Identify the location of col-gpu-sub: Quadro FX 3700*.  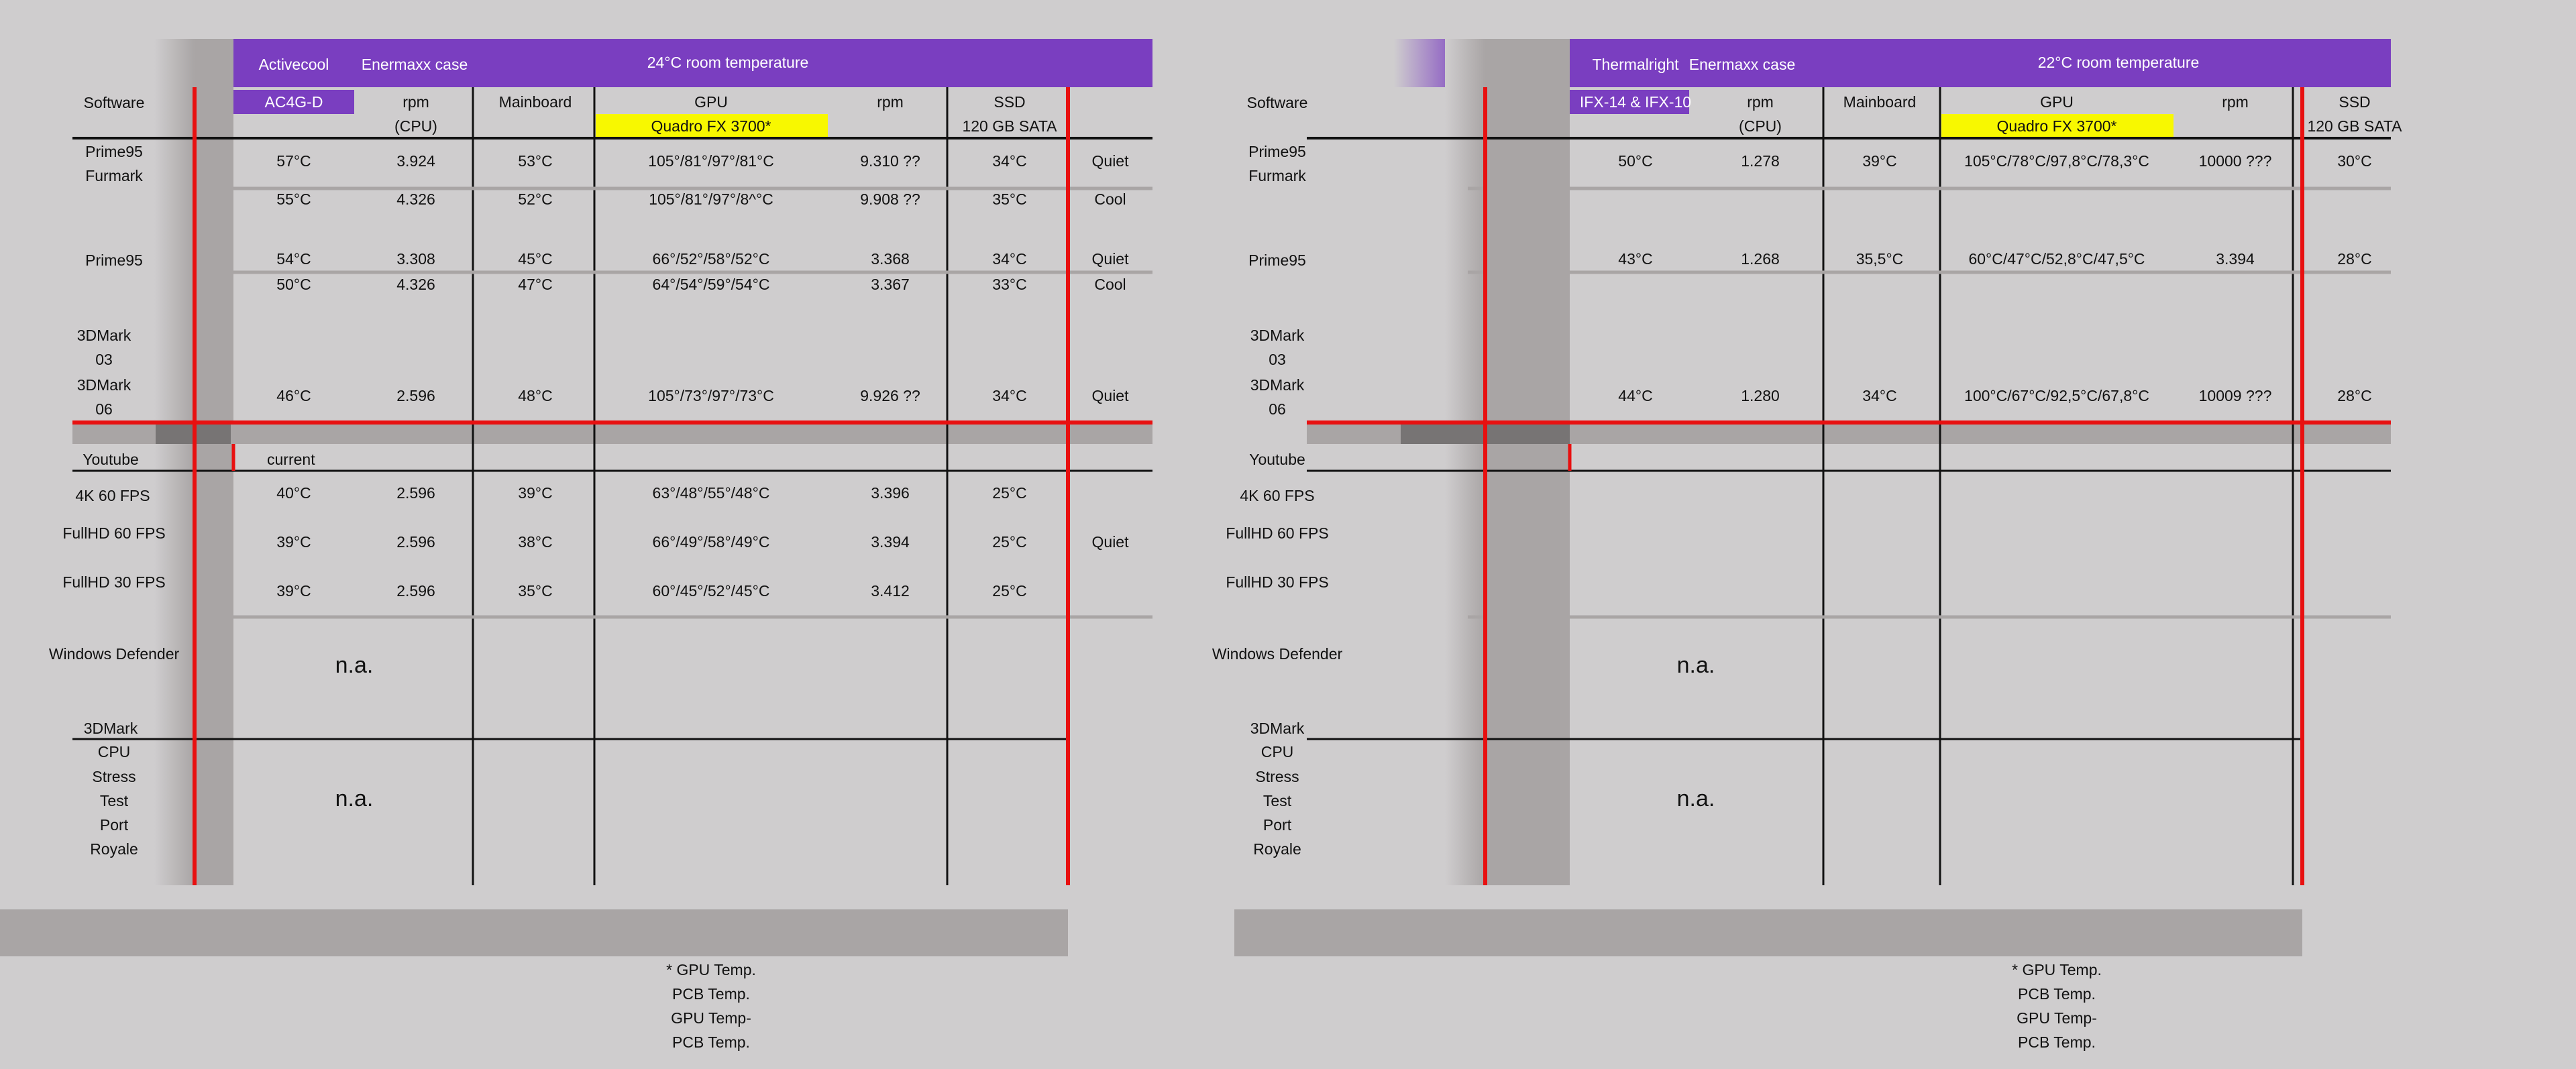
(711, 126).